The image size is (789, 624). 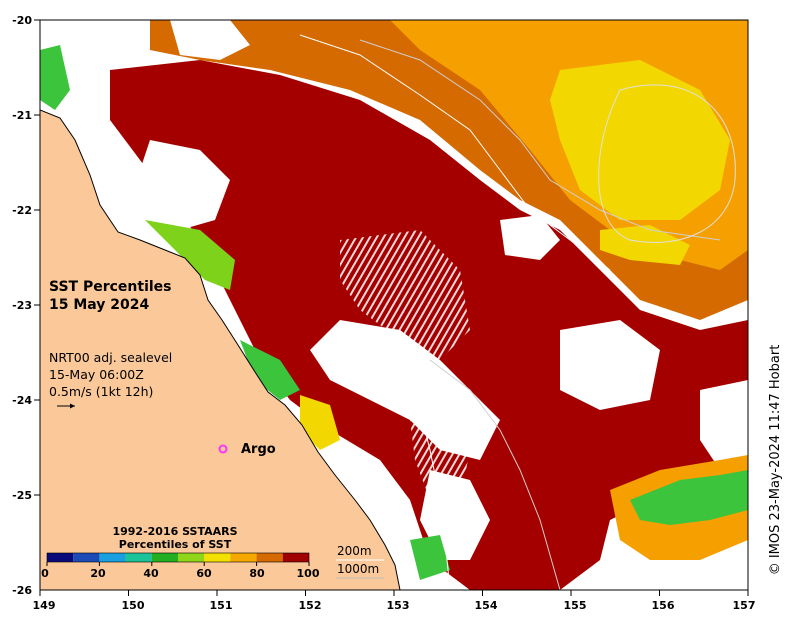 What do you see at coordinates (257, 573) in the screenshot?
I see `legend-tick-80: 80` at bounding box center [257, 573].